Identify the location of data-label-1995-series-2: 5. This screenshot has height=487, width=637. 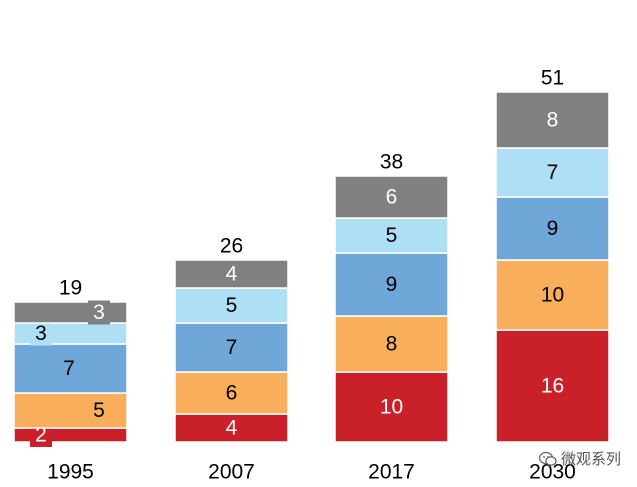
(99, 410).